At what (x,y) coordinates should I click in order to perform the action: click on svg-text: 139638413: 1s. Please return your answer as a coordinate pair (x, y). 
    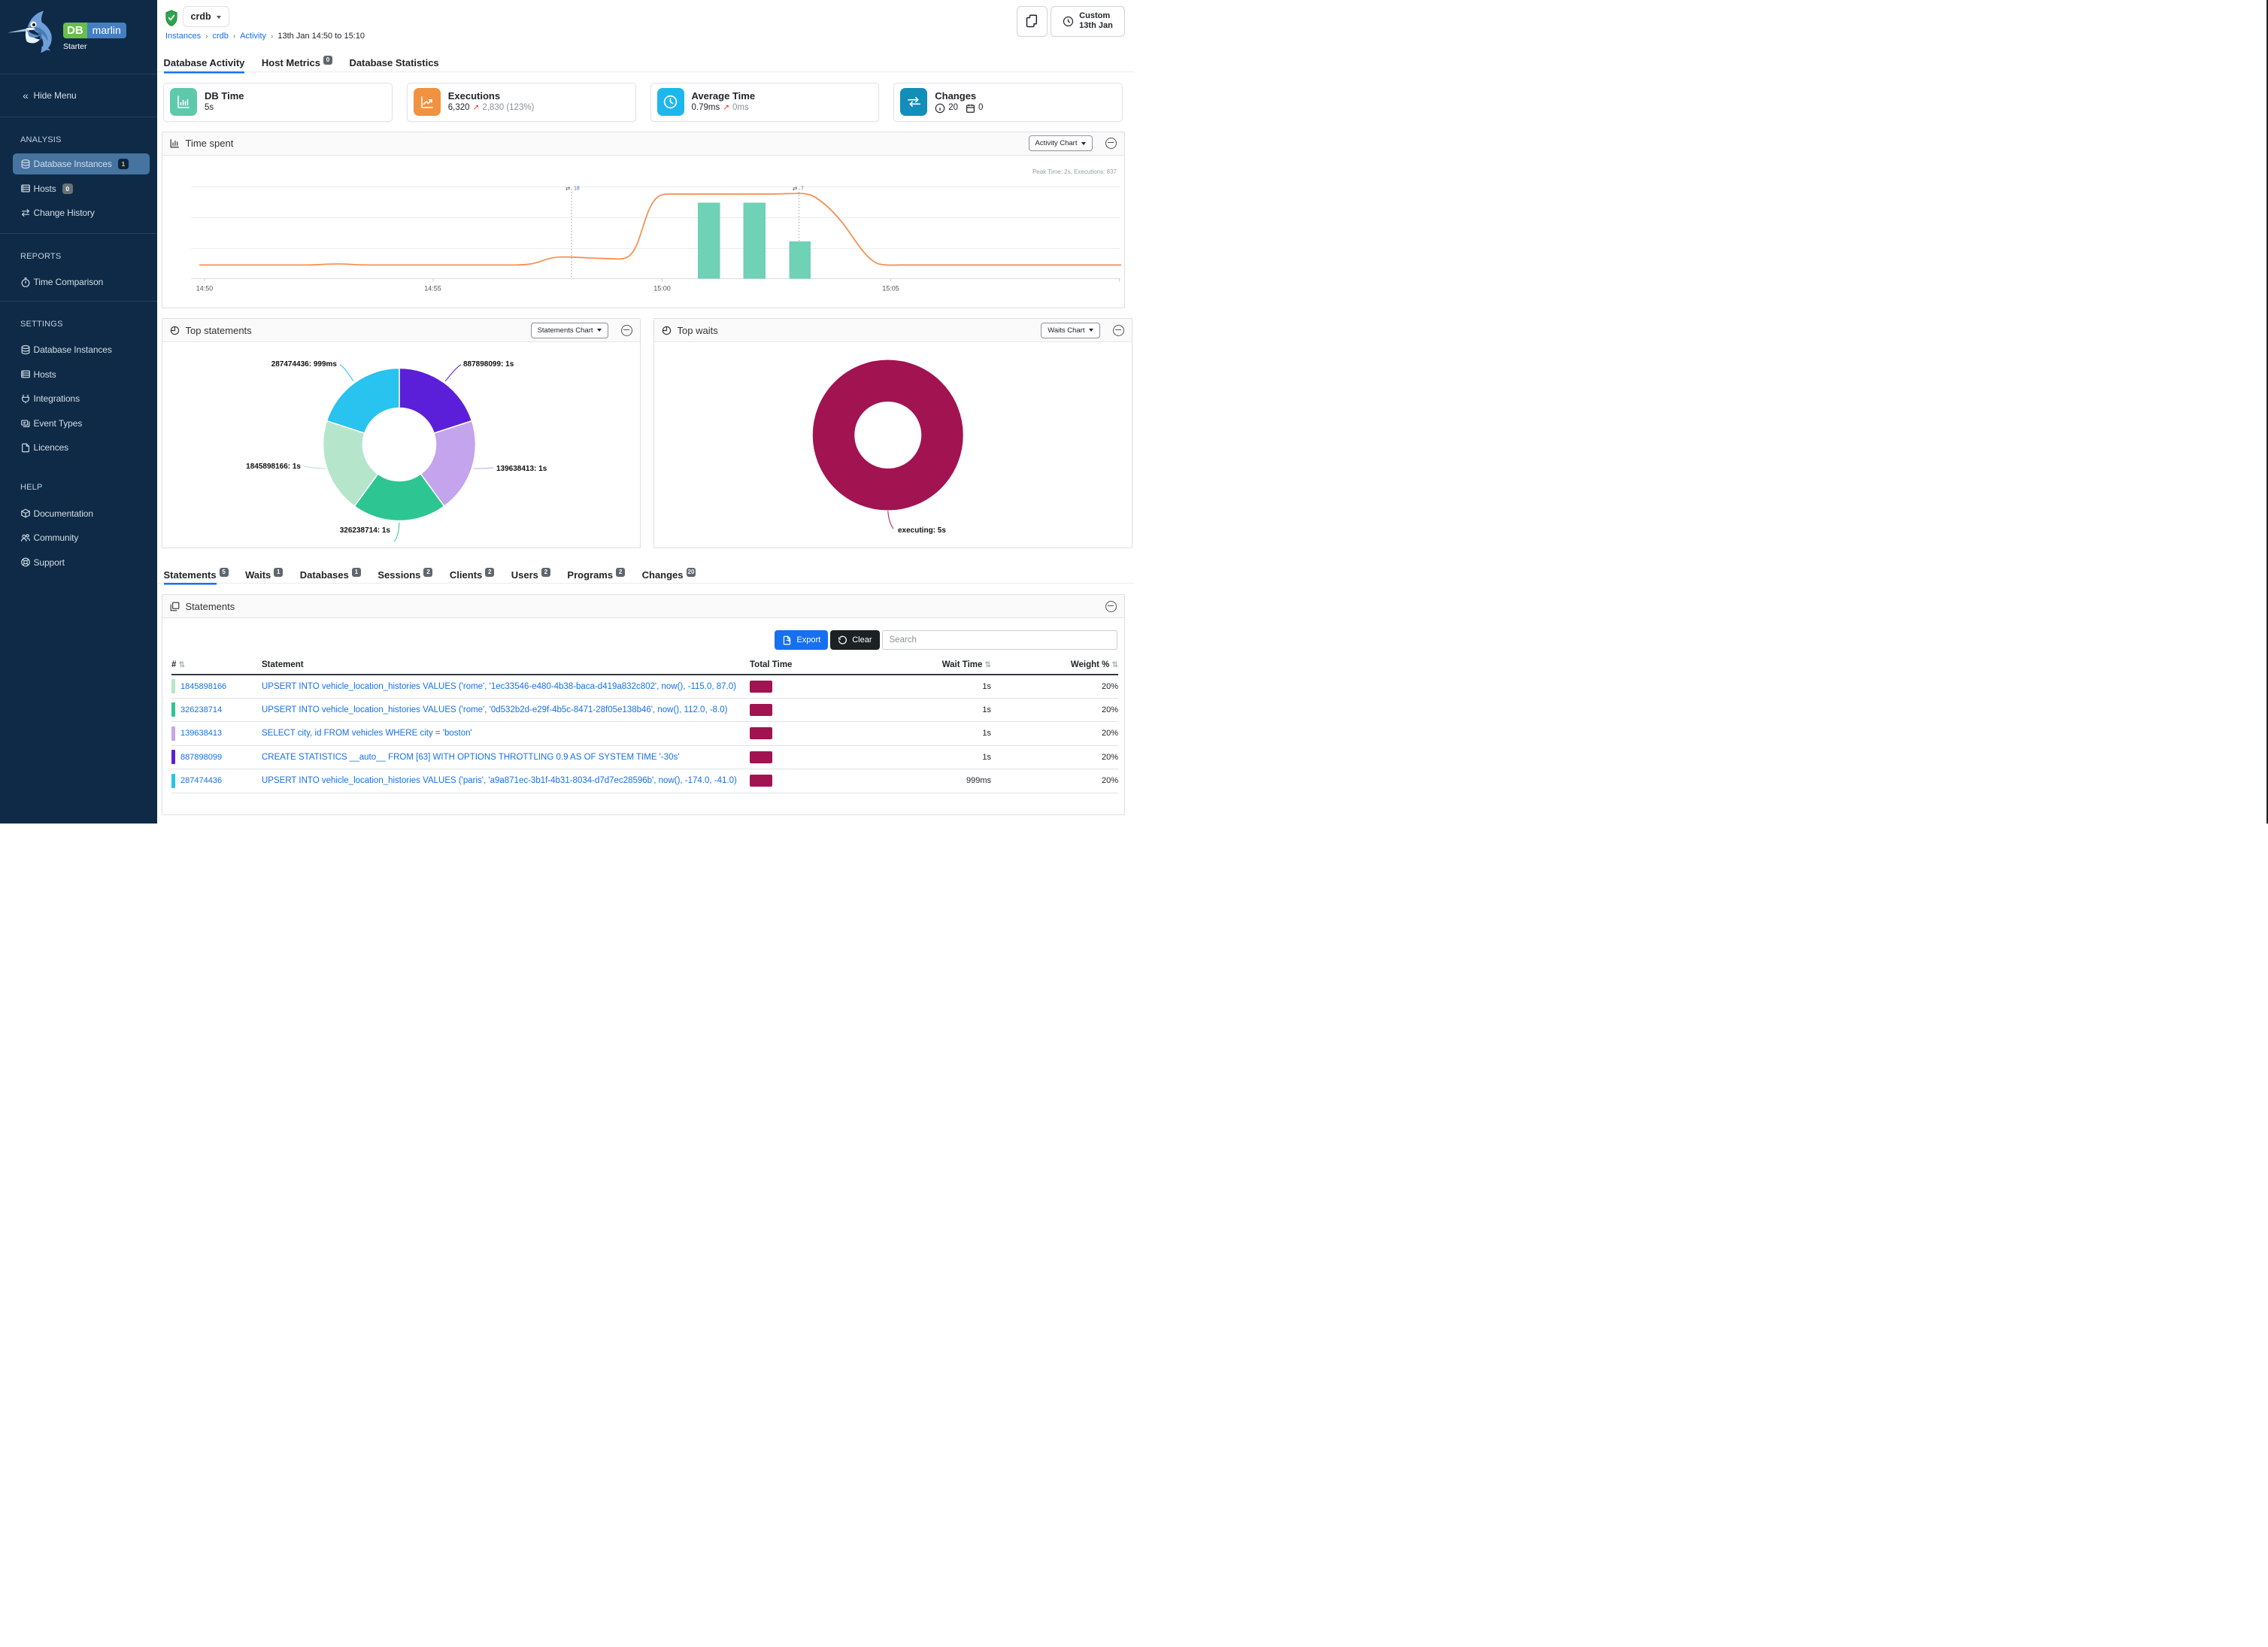
    Looking at the image, I should click on (521, 469).